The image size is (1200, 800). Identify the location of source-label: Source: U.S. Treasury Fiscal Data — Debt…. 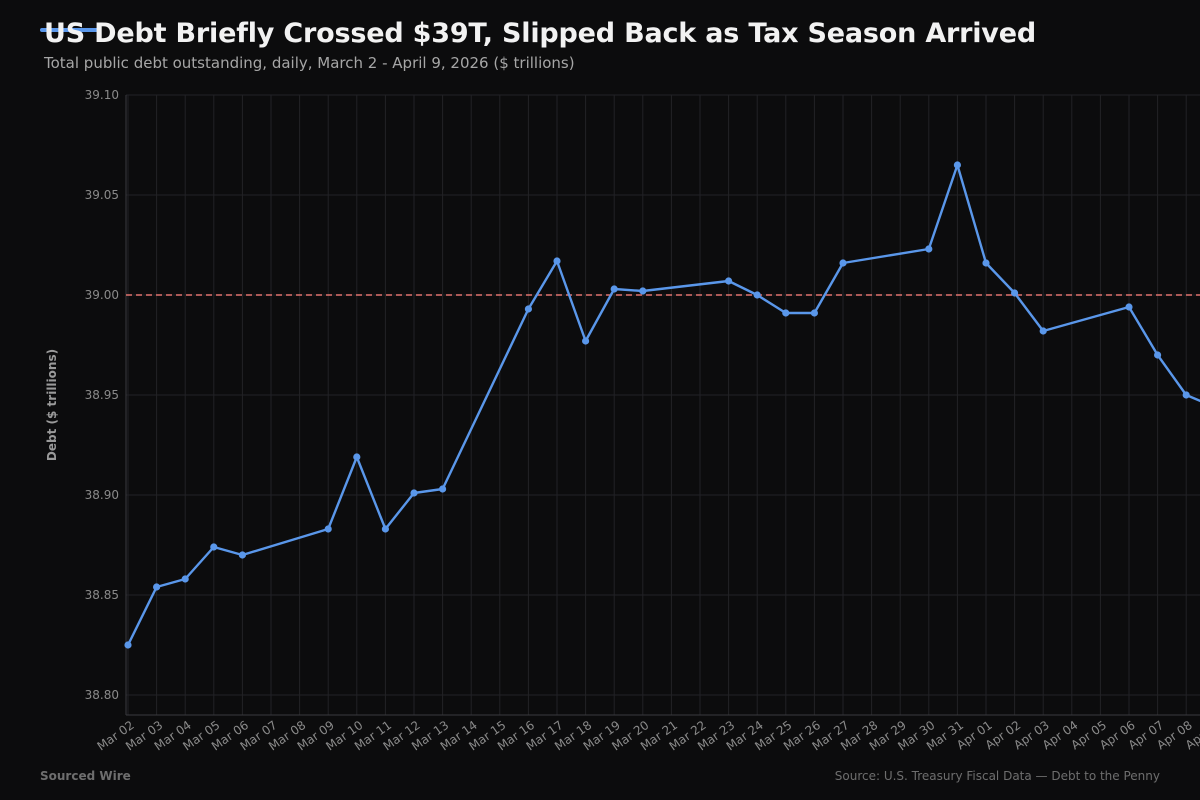
(997, 776).